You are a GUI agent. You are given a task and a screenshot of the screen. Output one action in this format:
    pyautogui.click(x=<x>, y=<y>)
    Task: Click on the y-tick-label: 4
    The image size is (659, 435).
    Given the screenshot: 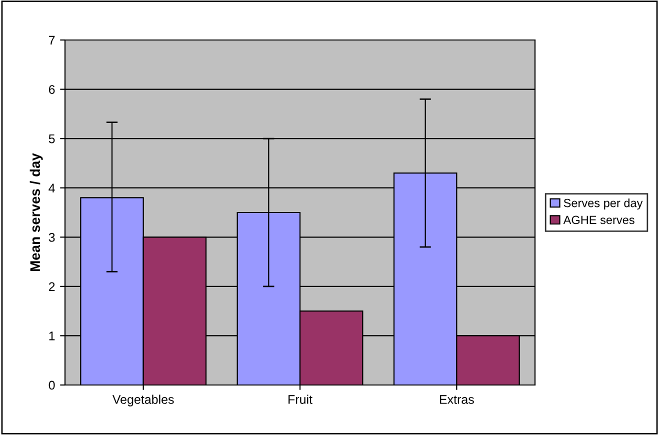 What is the action you would take?
    pyautogui.click(x=51, y=188)
    